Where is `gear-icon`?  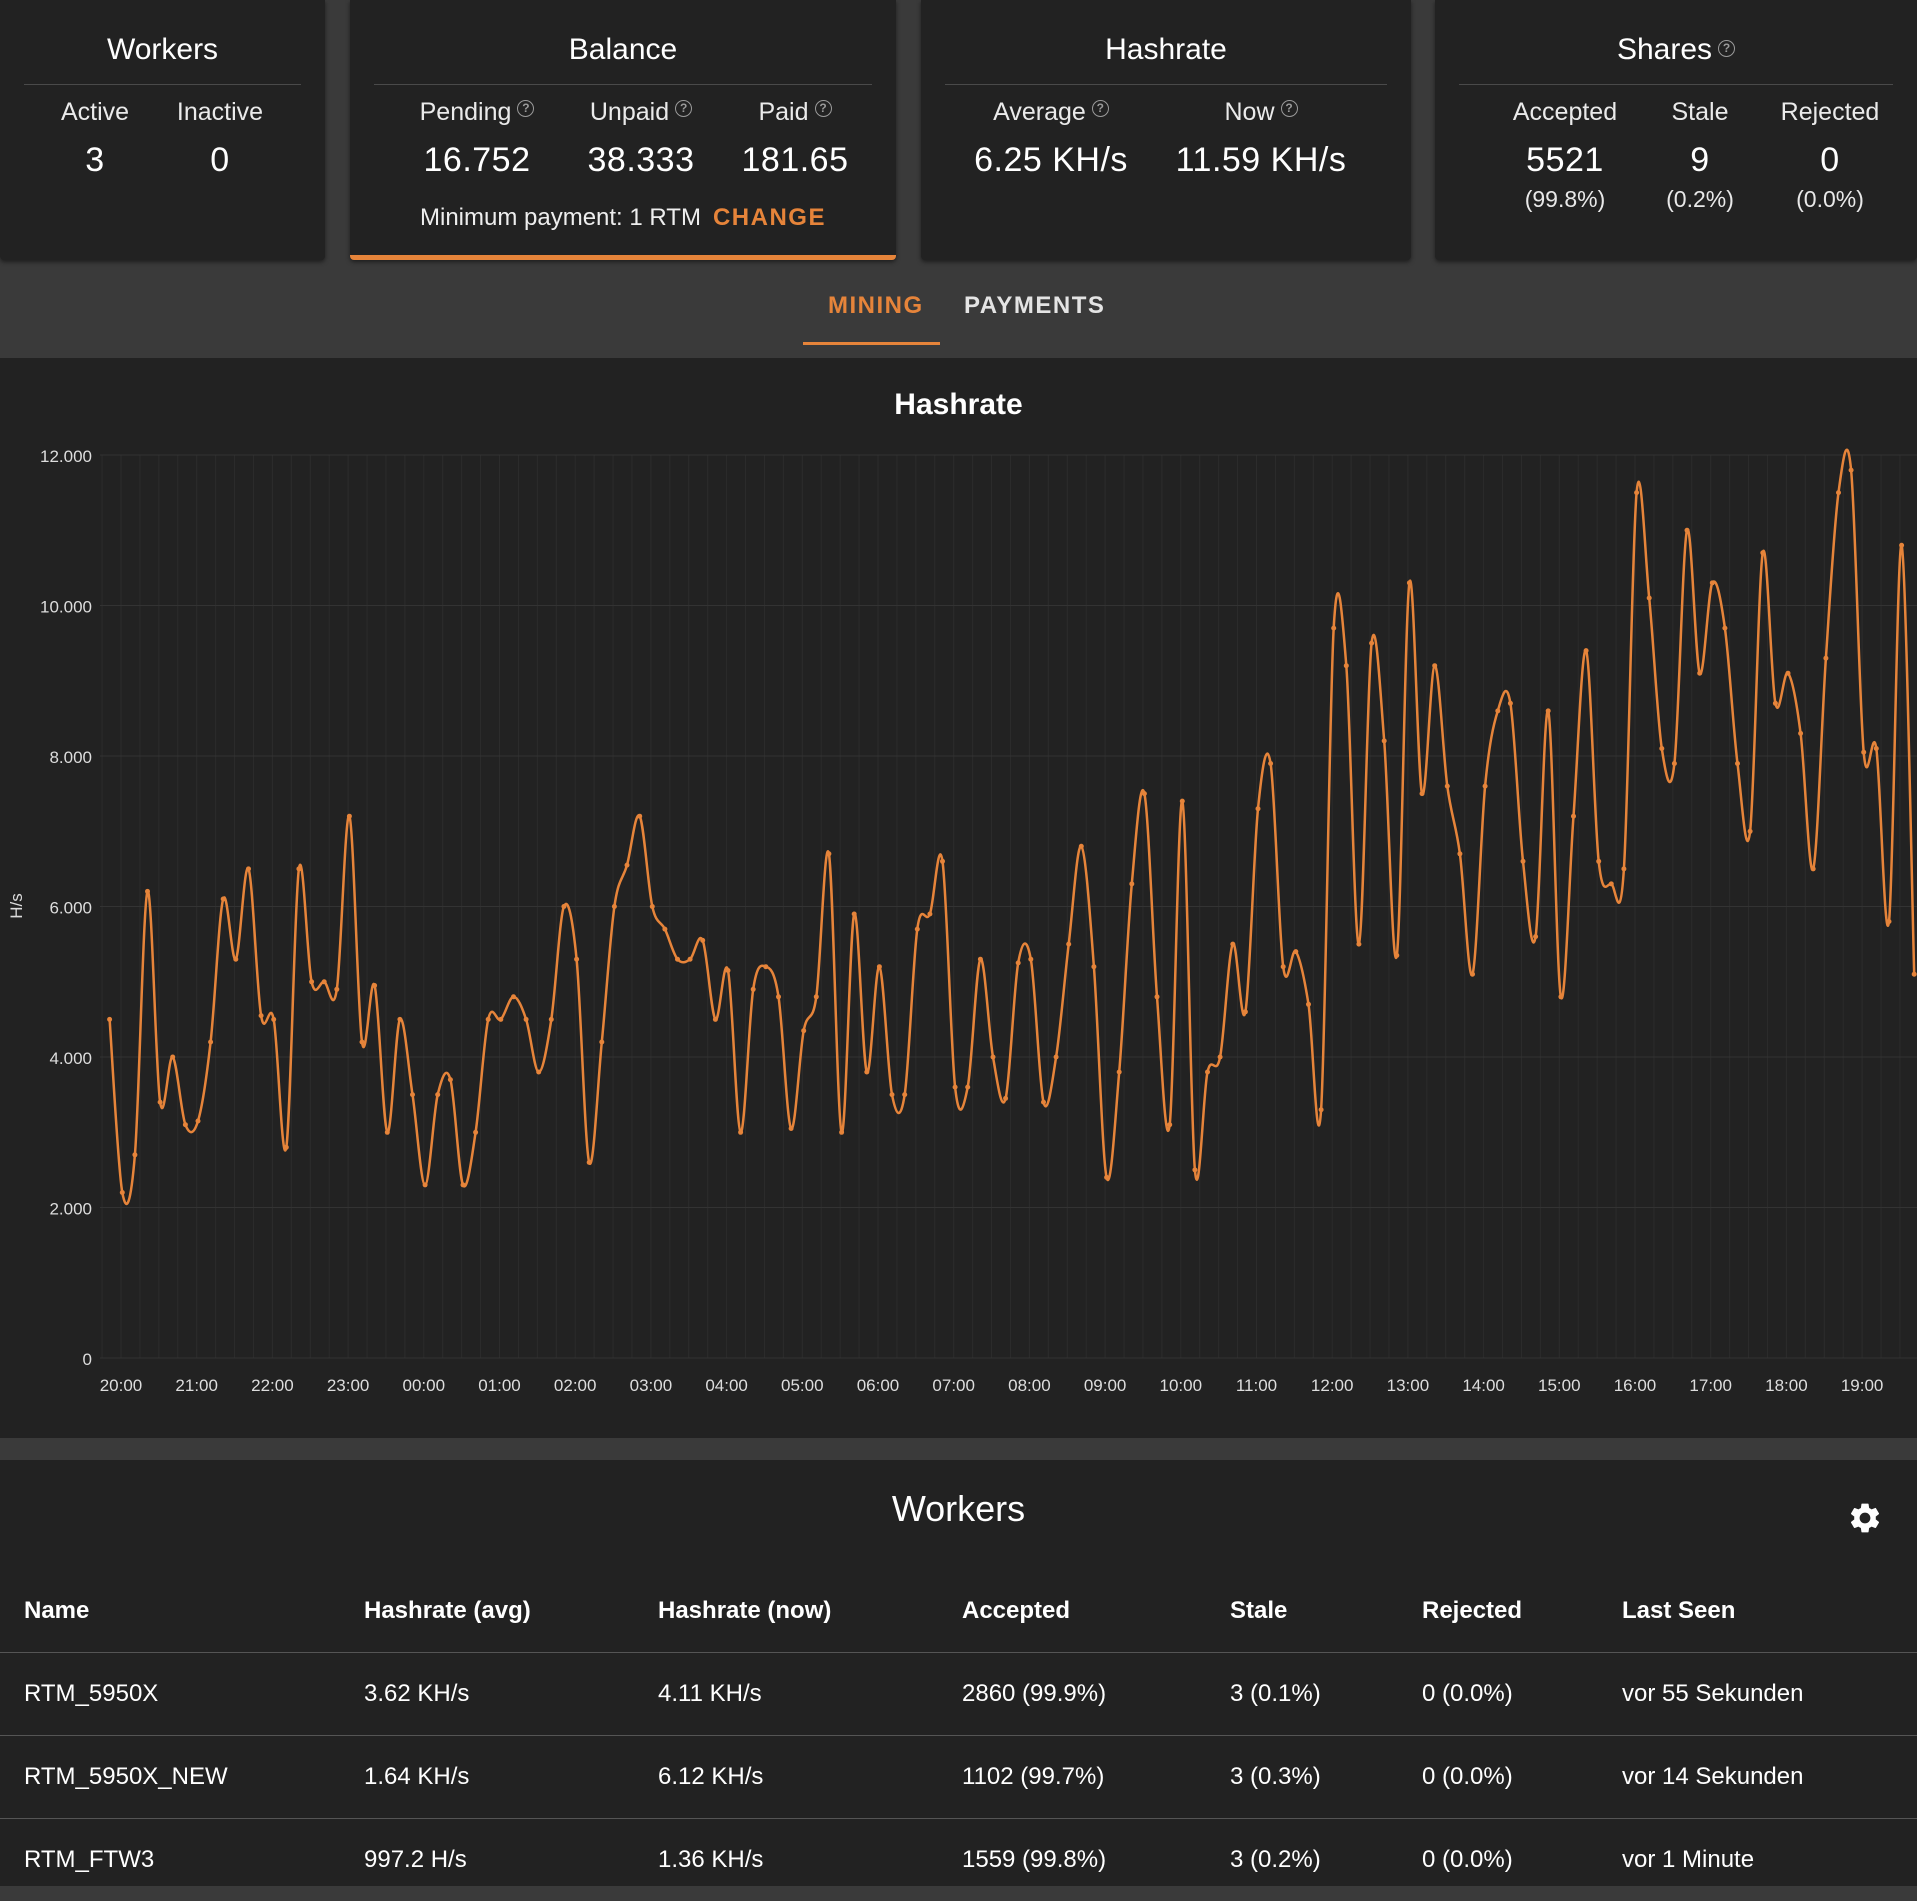
gear-icon is located at coordinates (1865, 1518).